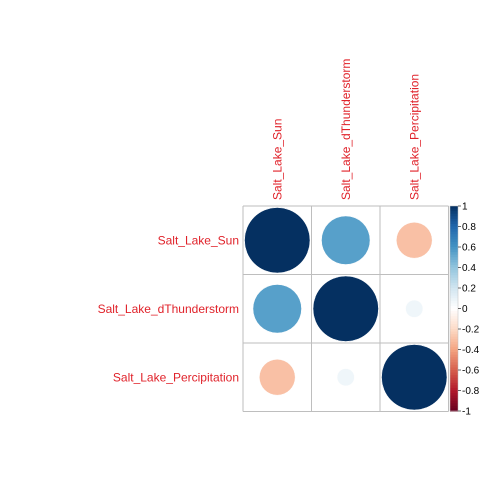 This screenshot has width=480, height=480. I want to click on colorbar-tick-label: 0.8, so click(469, 227).